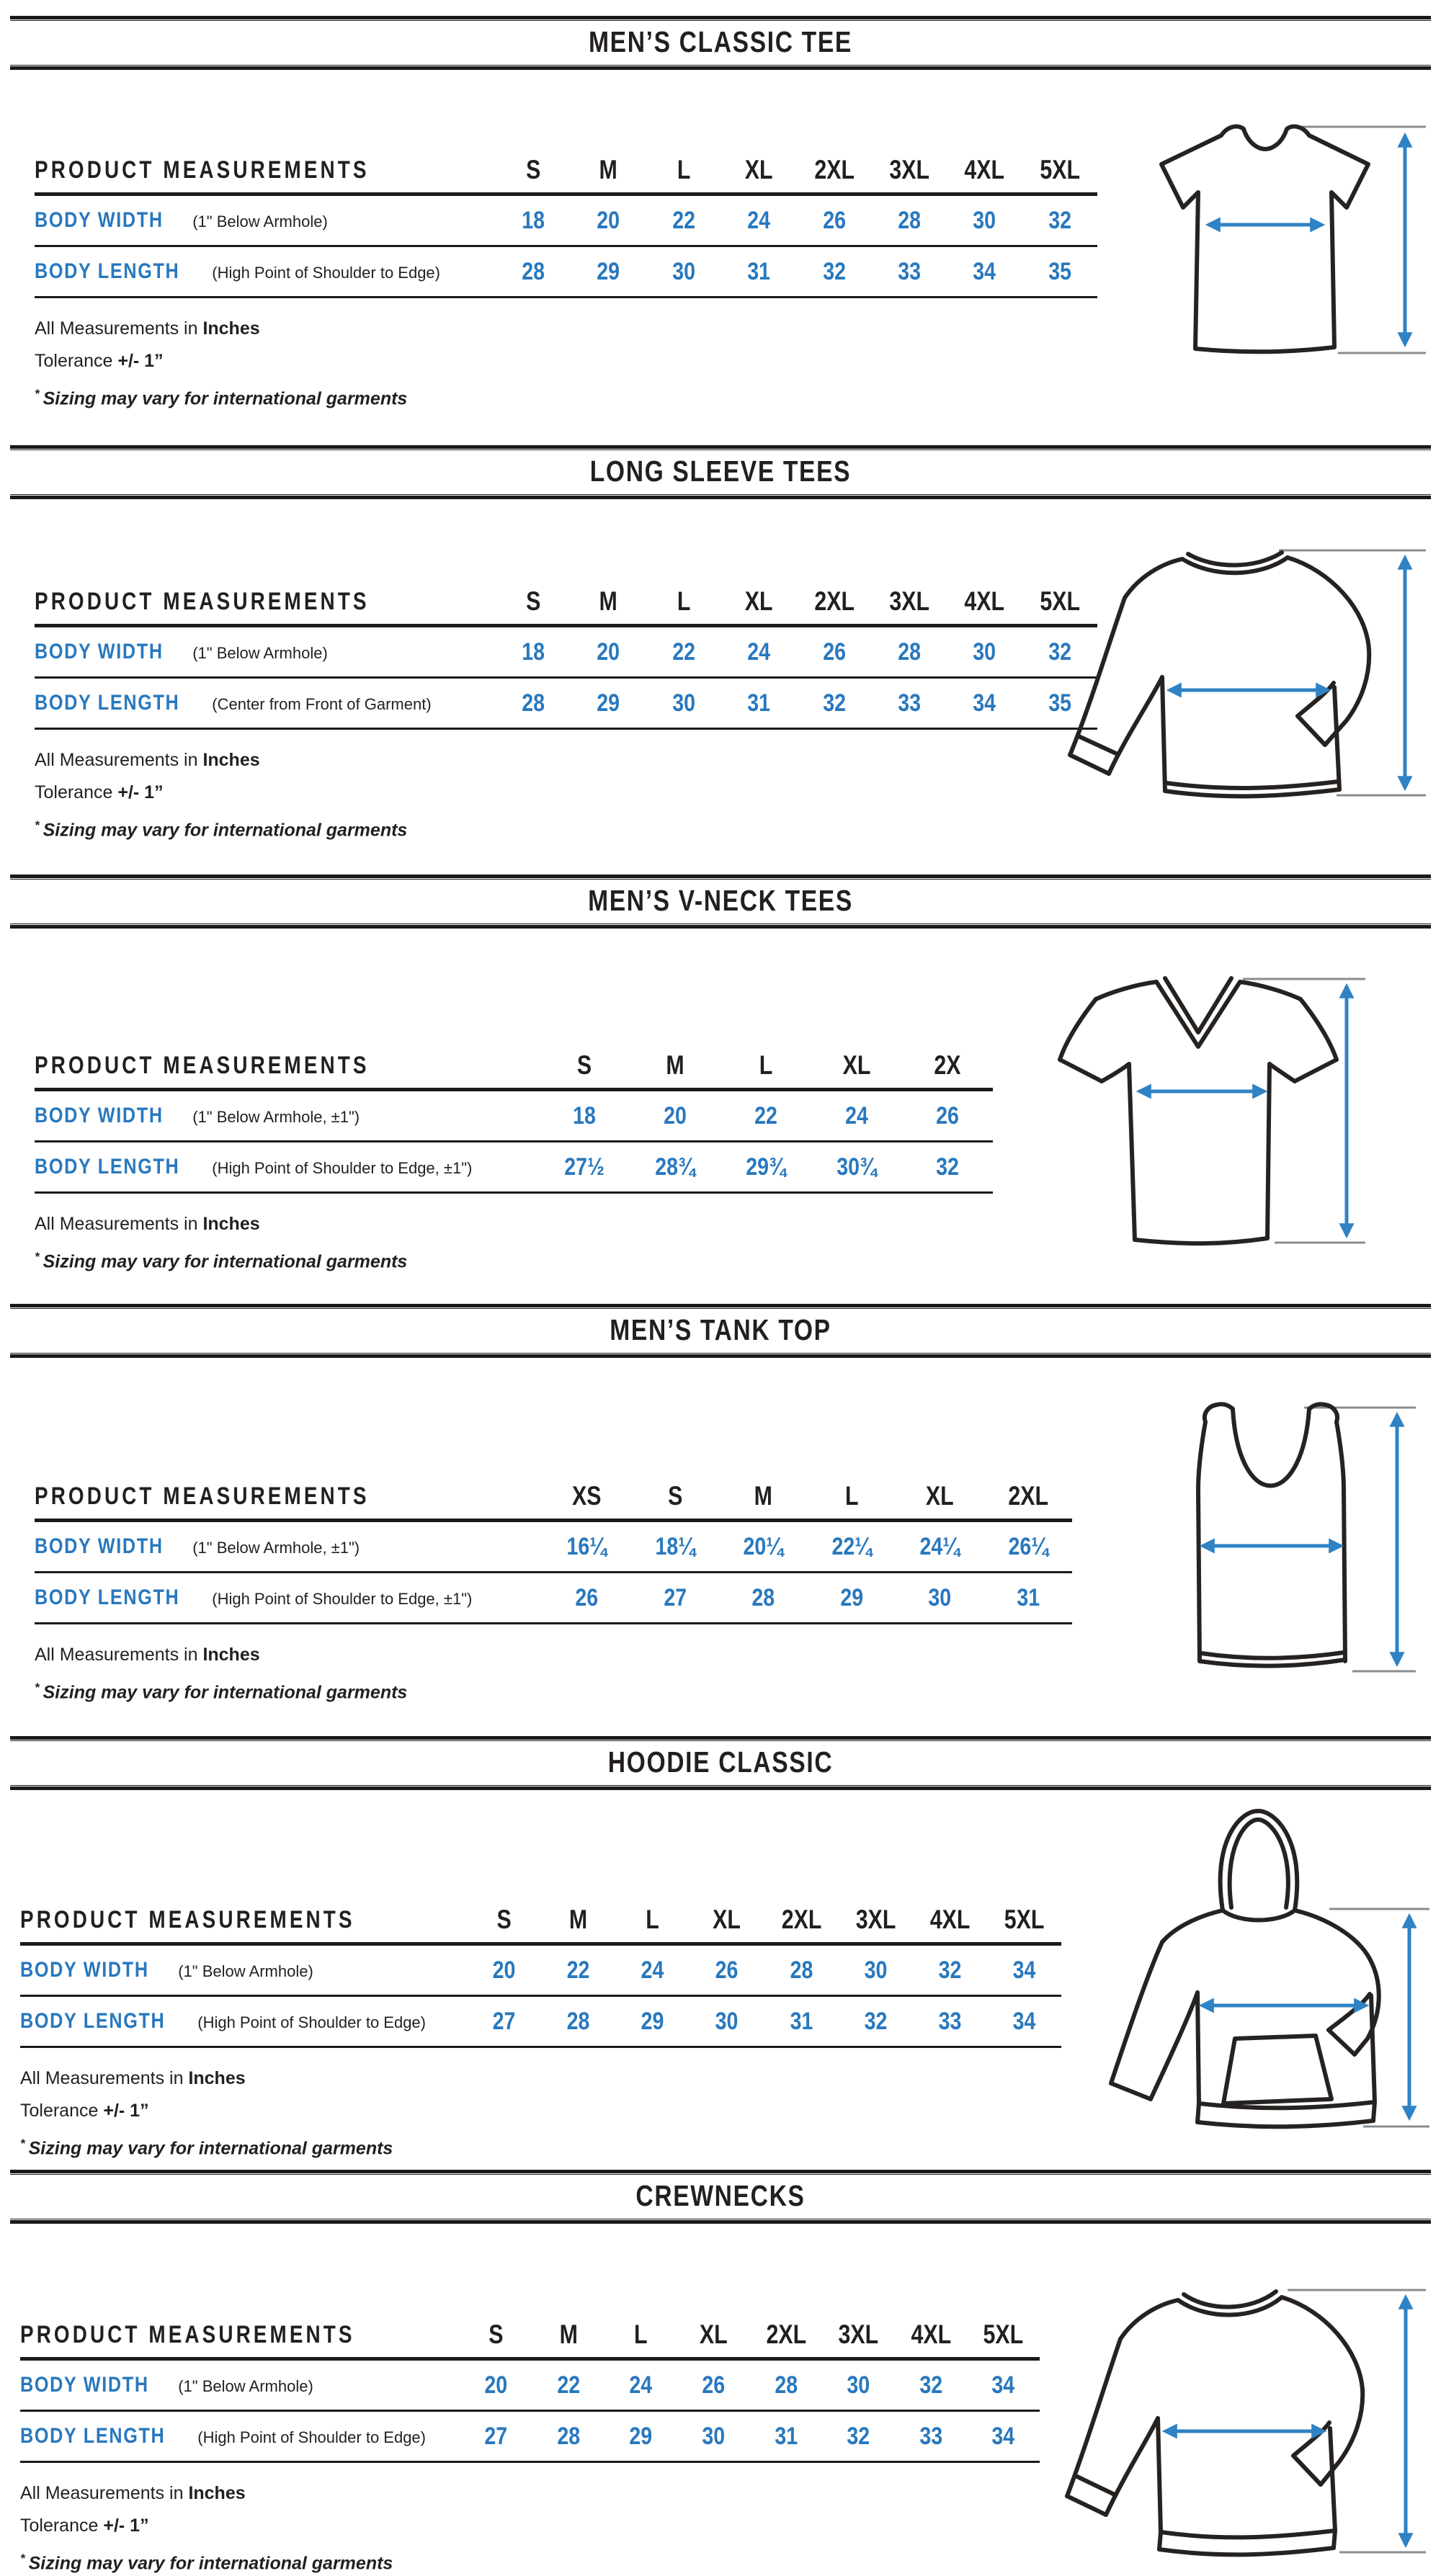 The height and width of the screenshot is (2576, 1441). Describe the element at coordinates (720, 1755) in the screenshot. I see `title-band: HOODIE CLASSIC` at that location.